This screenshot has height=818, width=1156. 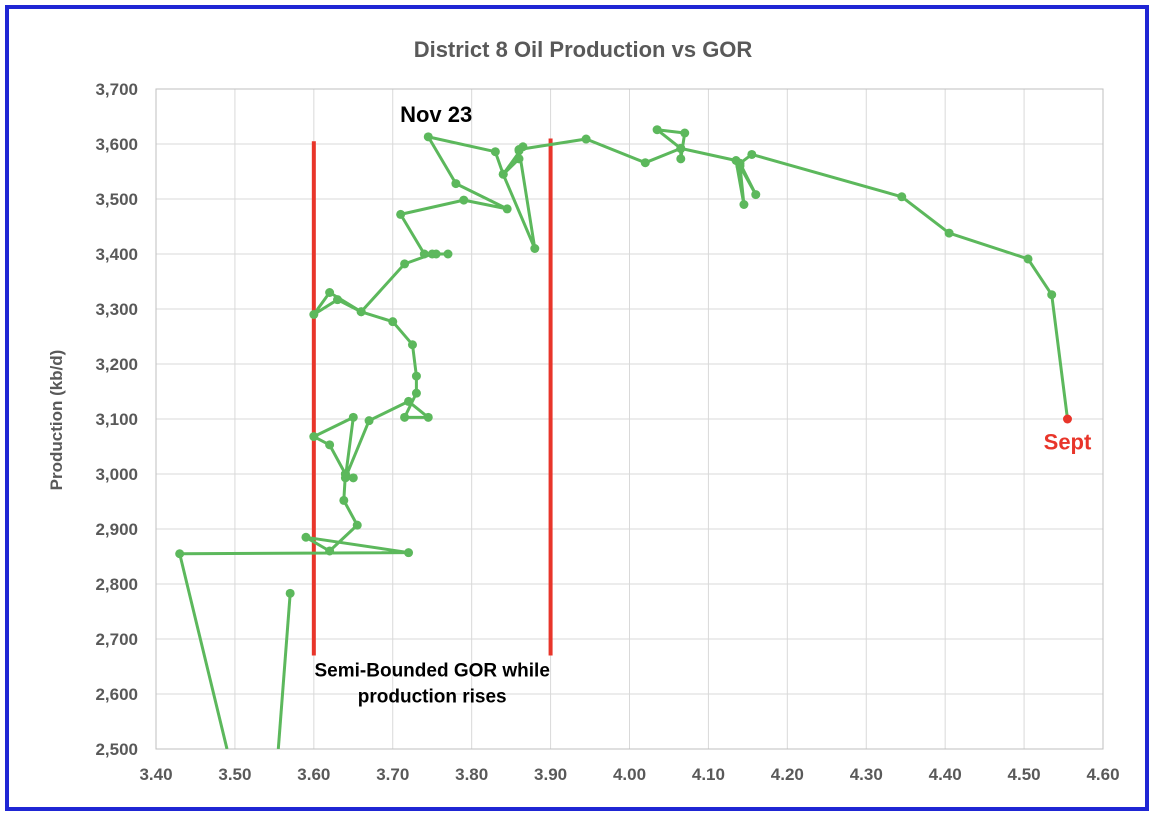 What do you see at coordinates (116, 584) in the screenshot?
I see `y-tick-label: 2,800` at bounding box center [116, 584].